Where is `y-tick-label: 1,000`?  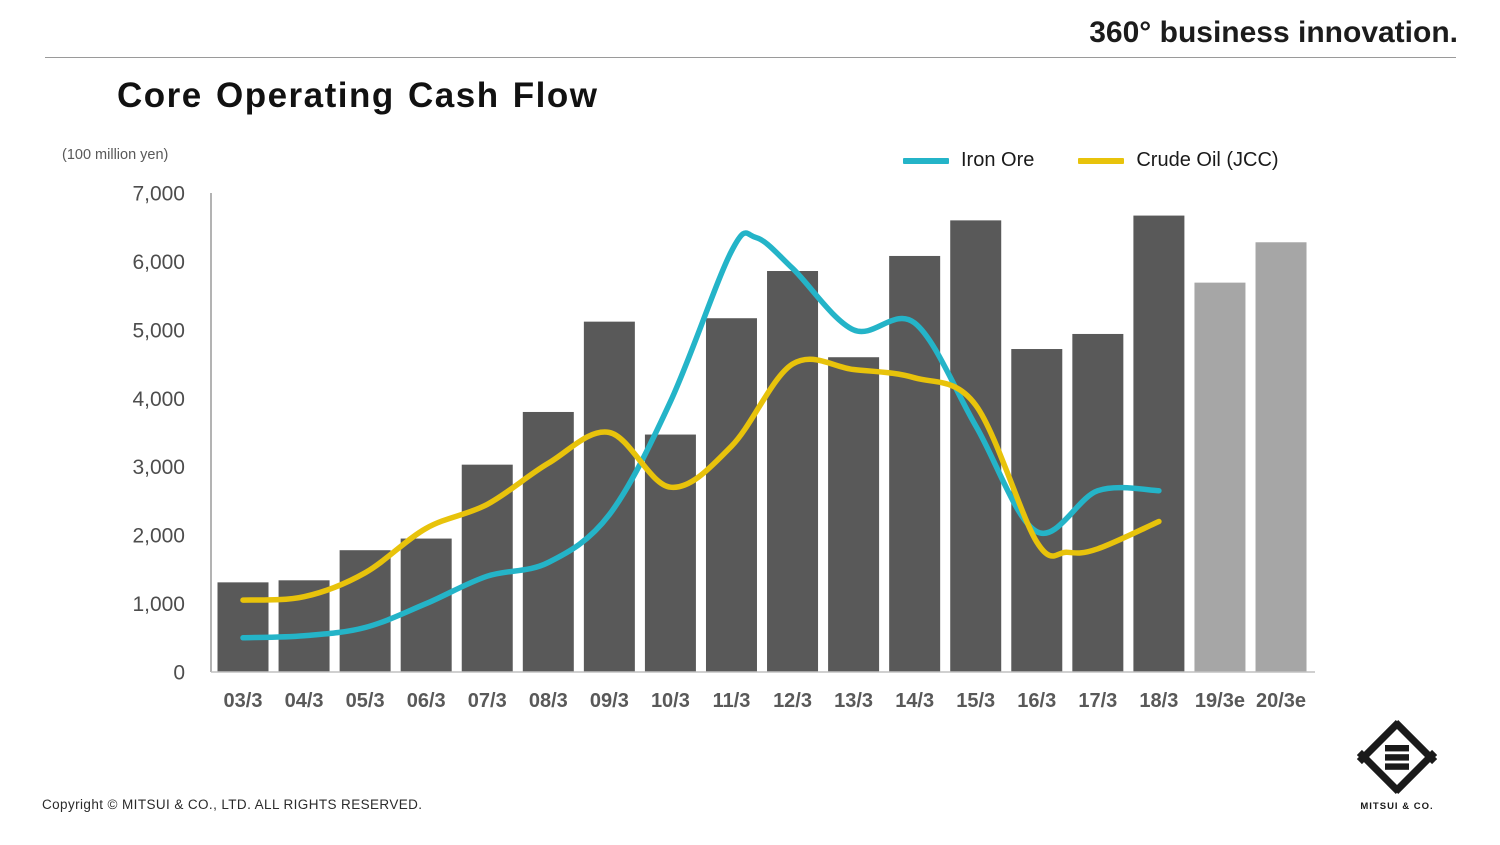 y-tick-label: 1,000 is located at coordinates (158, 604).